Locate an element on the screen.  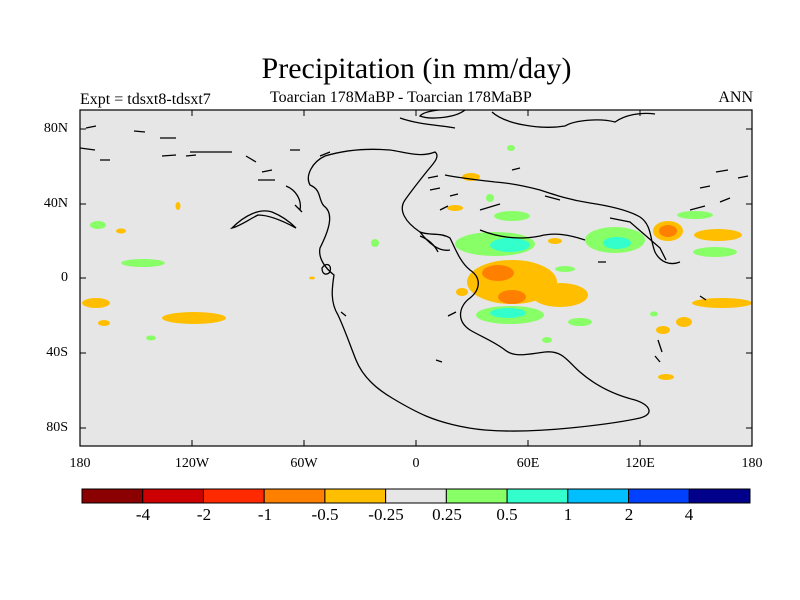
lat-tick-label: 40N is located at coordinates (55, 203).